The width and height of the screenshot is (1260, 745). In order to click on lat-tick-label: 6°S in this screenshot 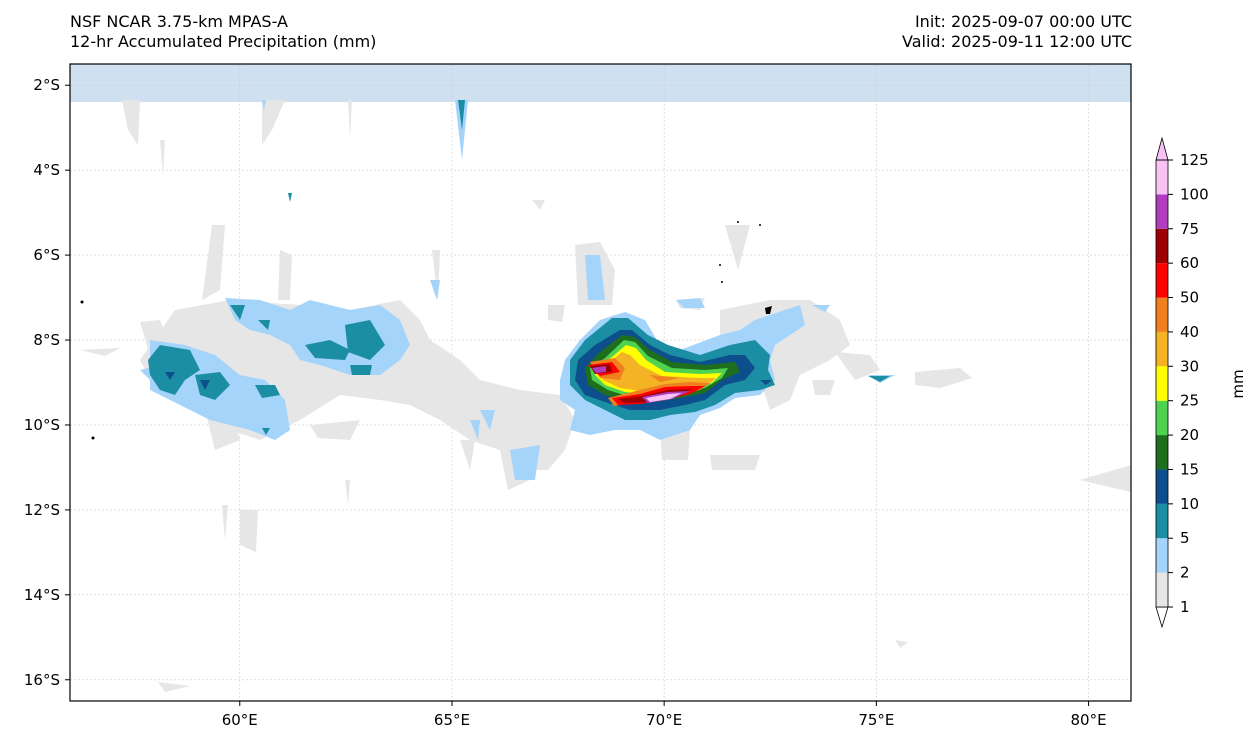, I will do `click(46, 255)`.